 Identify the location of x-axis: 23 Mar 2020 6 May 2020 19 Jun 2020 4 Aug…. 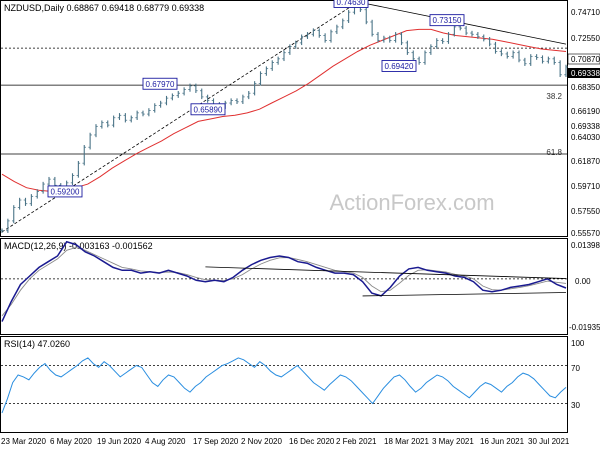
(285, 441).